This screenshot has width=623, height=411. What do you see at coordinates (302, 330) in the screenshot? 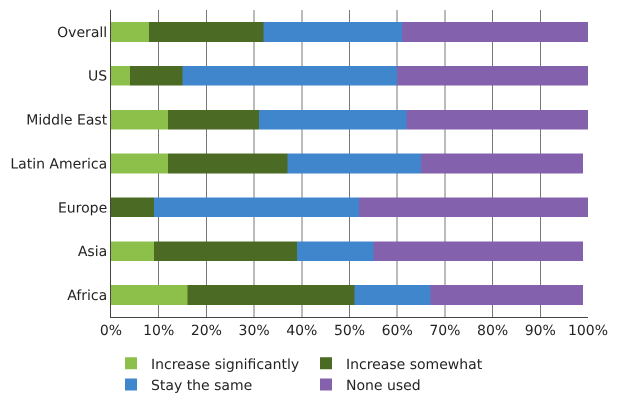
I see `x-tick-label: 40%` at bounding box center [302, 330].